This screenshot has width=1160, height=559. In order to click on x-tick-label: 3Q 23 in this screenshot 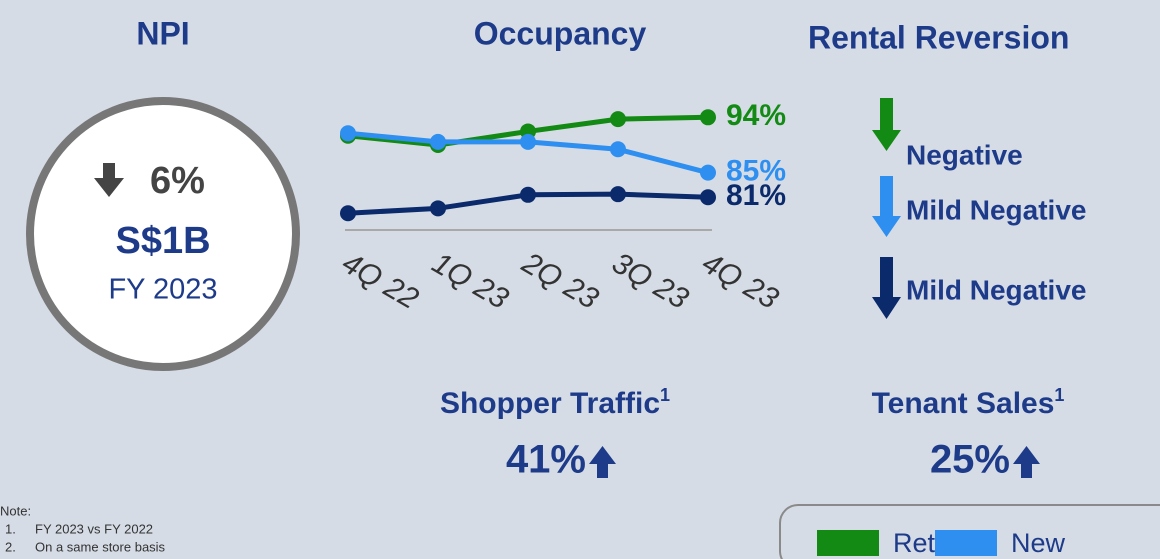, I will do `click(651, 281)`.